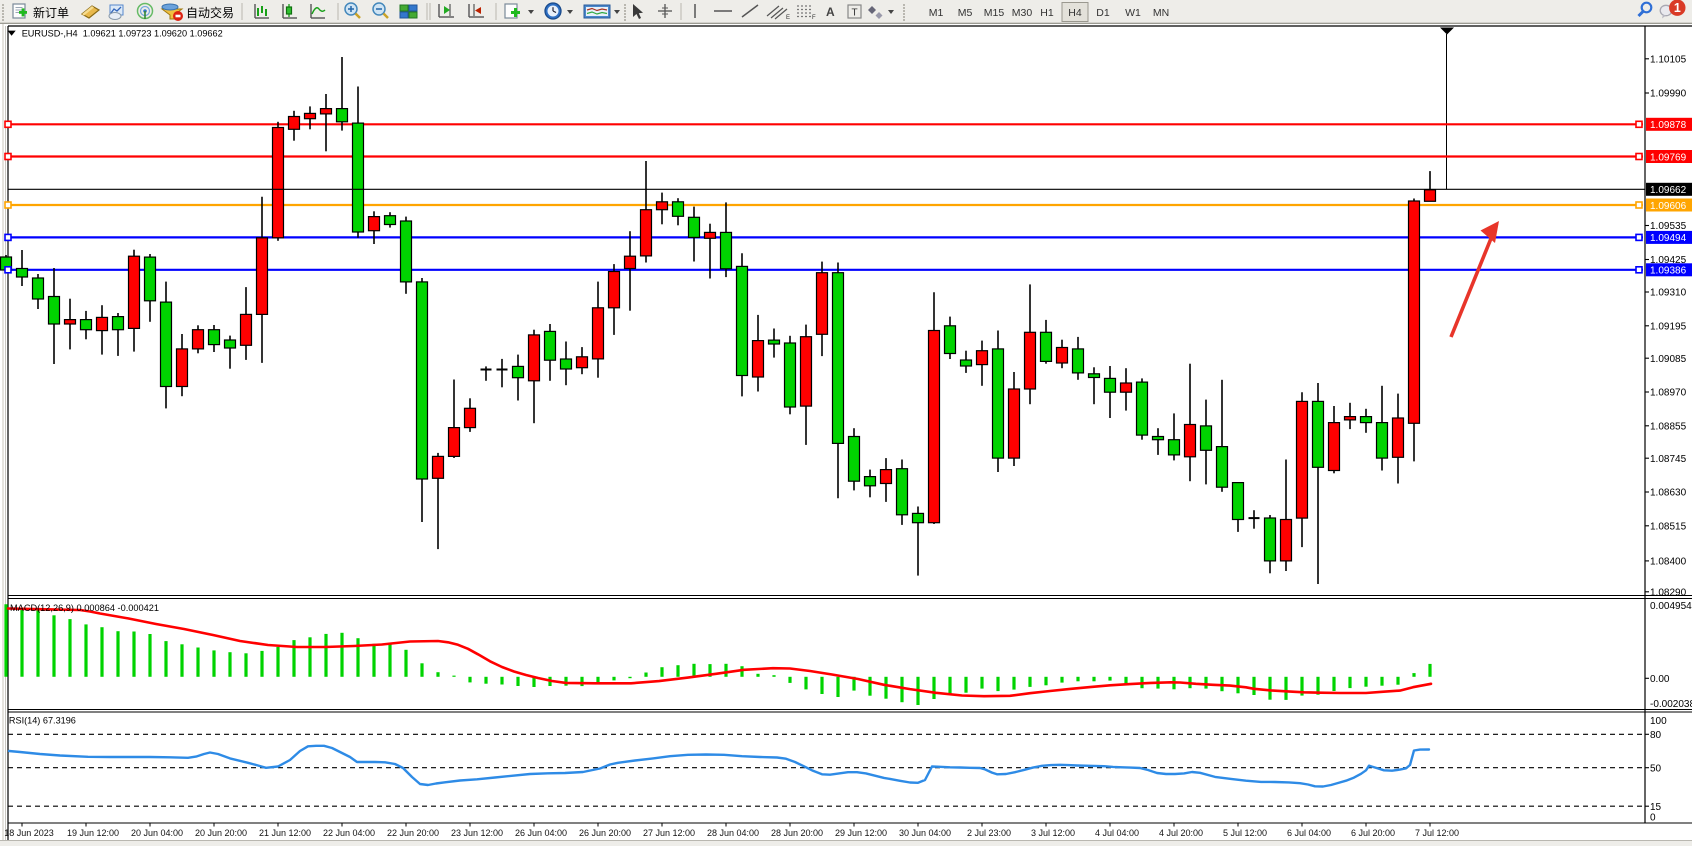 The height and width of the screenshot is (846, 1692). I want to click on svg-text: 1.08515, so click(1668, 526).